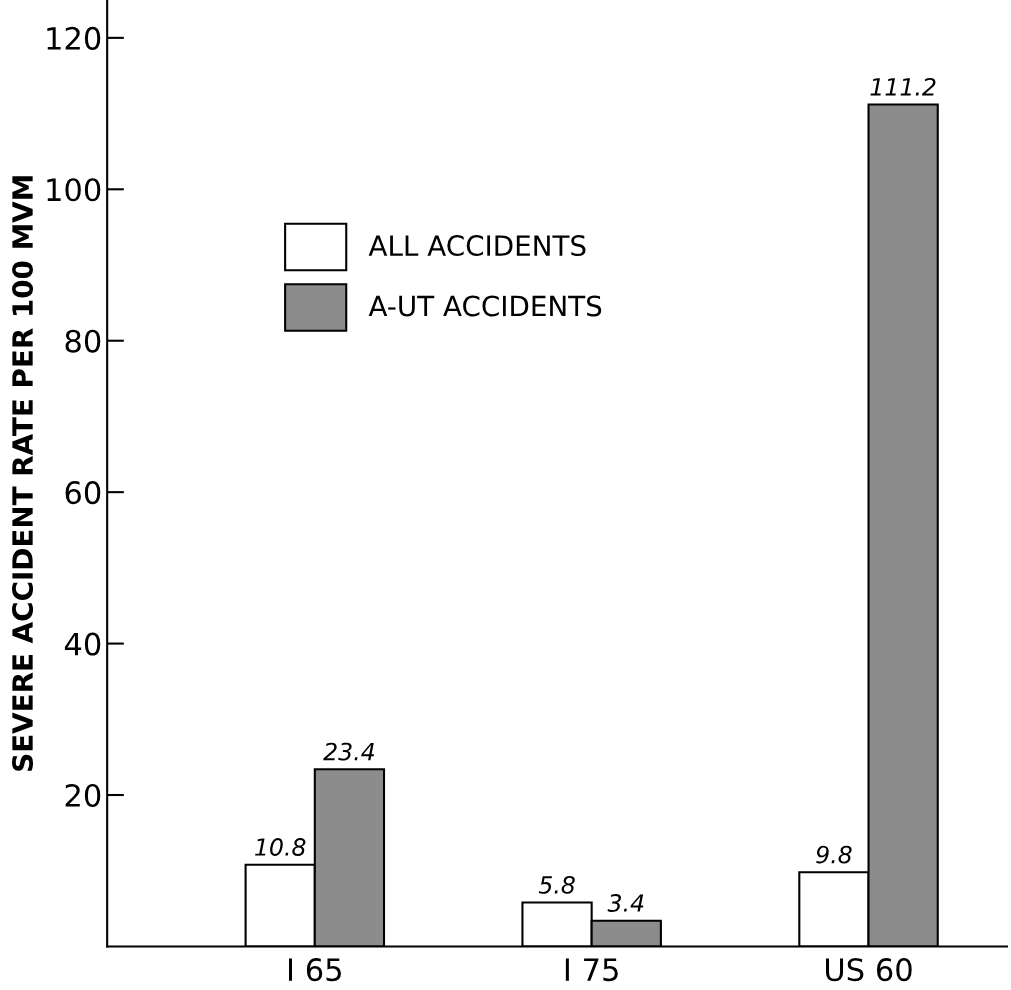 This screenshot has width=1011, height=990. I want to click on x-tick-label: I 75, so click(591, 970).